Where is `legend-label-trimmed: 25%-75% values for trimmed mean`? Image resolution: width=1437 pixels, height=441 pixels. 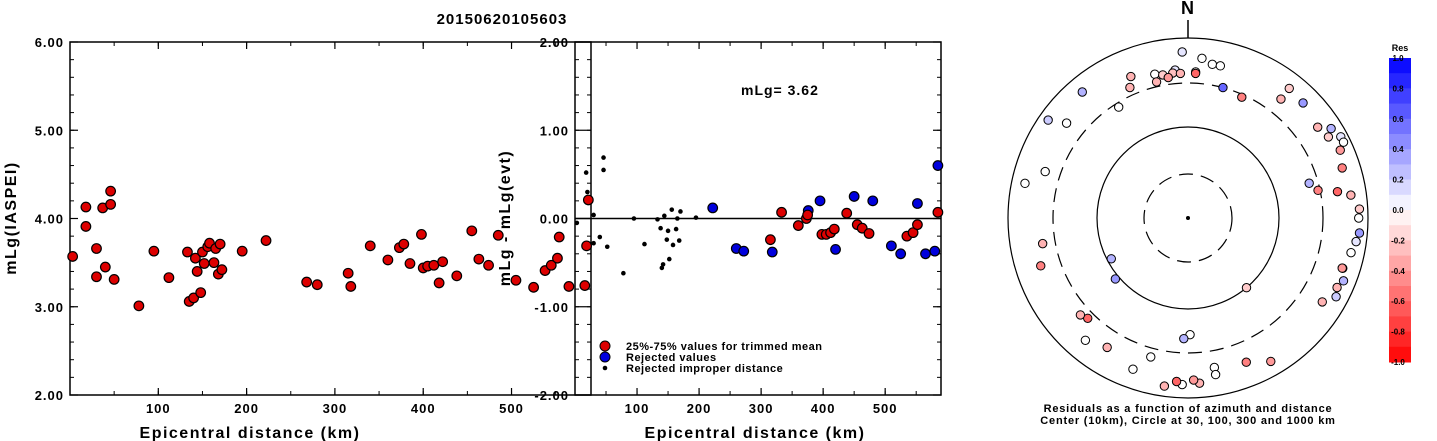 legend-label-trimmed: 25%-75% values for trimmed mean is located at coordinates (724, 347).